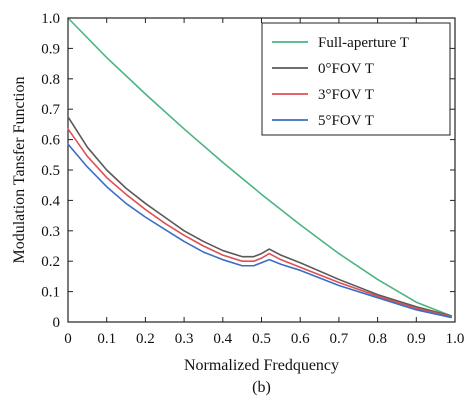 This screenshot has width=471, height=400. I want to click on x-tick-label: 1.0, so click(455, 339).